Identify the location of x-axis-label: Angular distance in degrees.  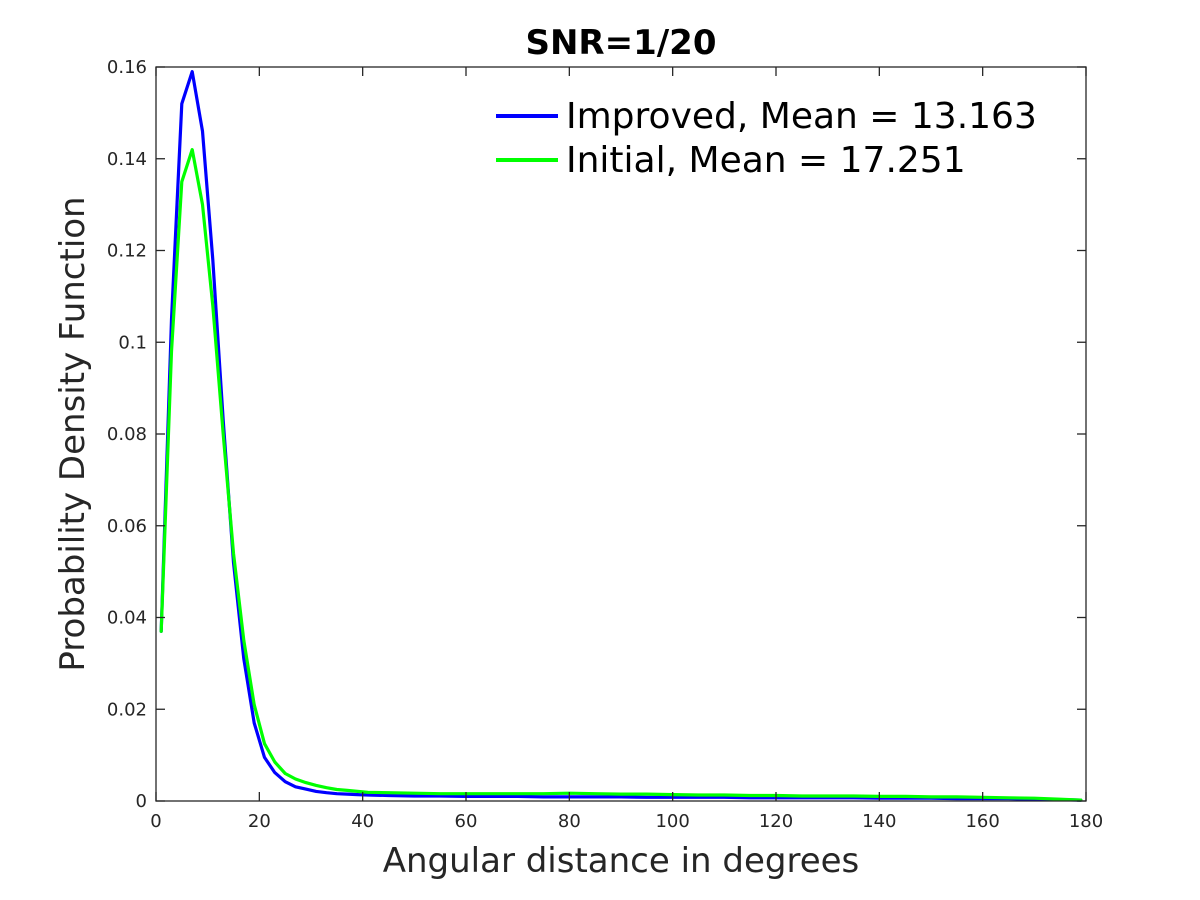
(621, 861).